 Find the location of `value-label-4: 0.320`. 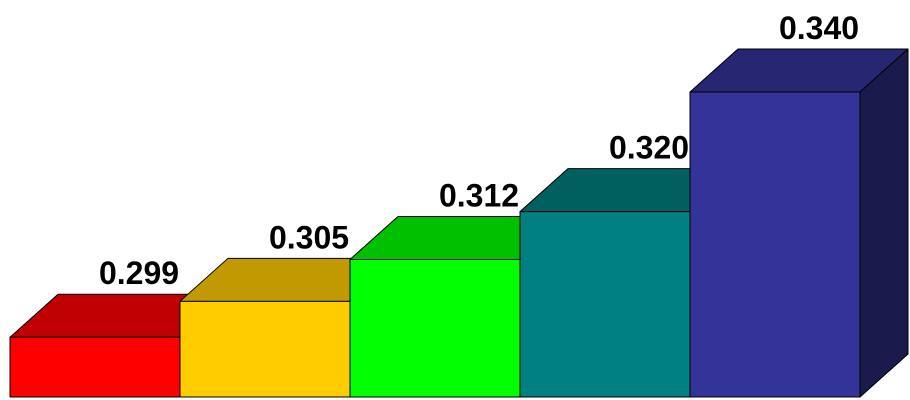

value-label-4: 0.320 is located at coordinates (649, 148).